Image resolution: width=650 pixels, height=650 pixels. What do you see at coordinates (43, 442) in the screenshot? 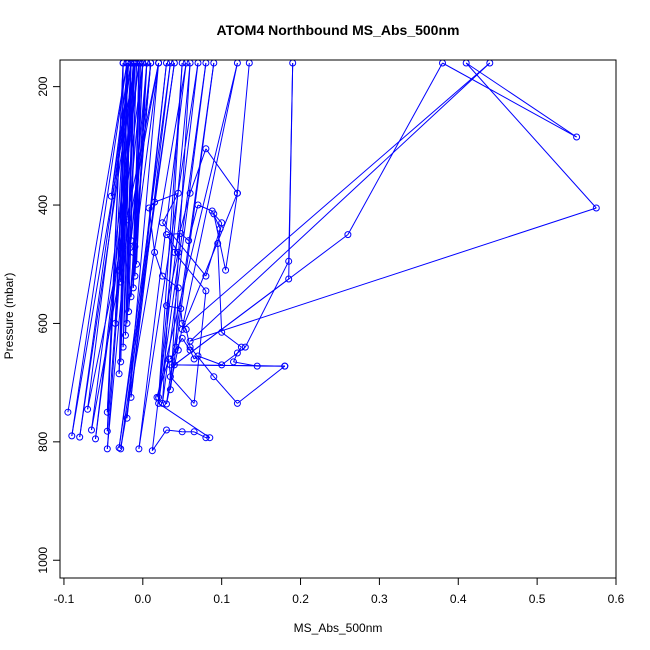
I see `y-tick-label: 800` at bounding box center [43, 442].